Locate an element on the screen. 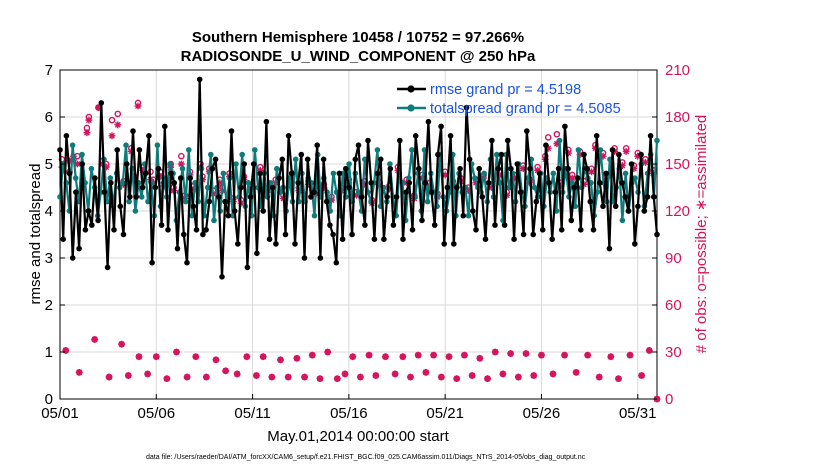  y-axis-label-left: rmse and totalspread is located at coordinates (35, 234).